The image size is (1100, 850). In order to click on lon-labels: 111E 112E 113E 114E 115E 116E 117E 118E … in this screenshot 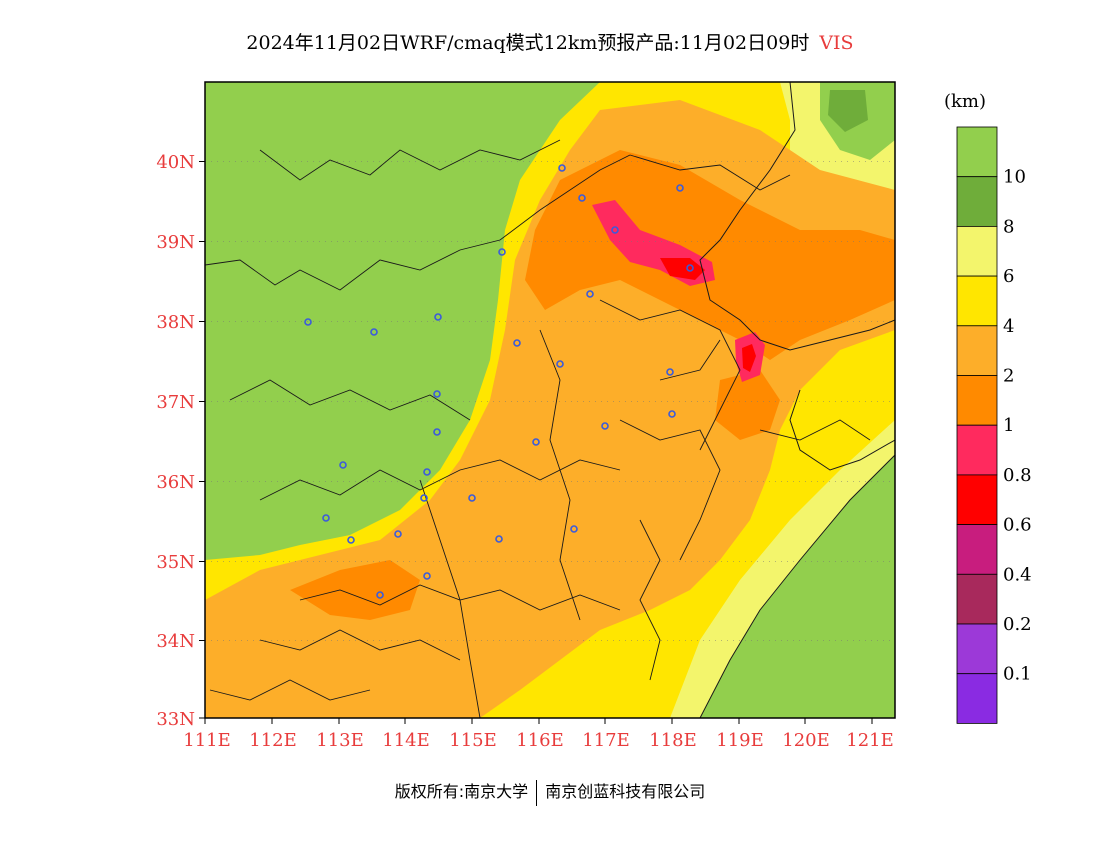, I will do `click(538, 740)`.